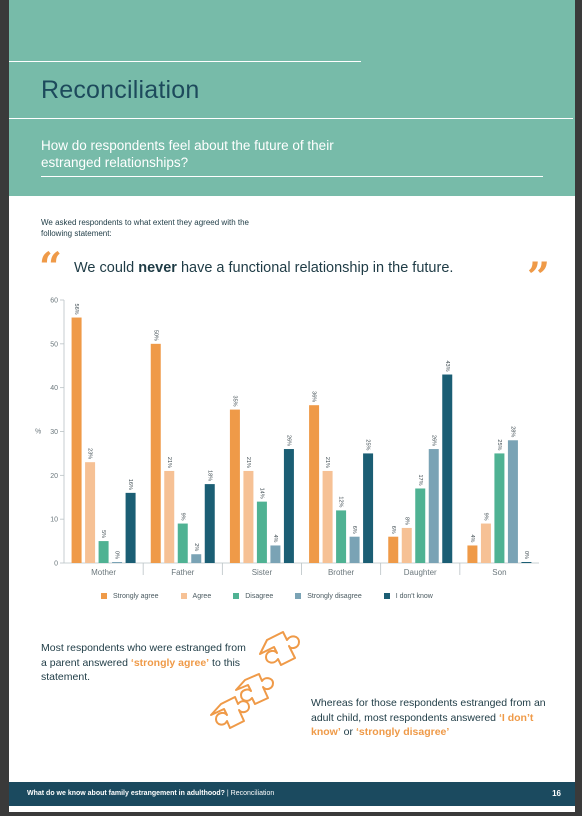  I want to click on bar-value-label: 56%, so click(76, 309).